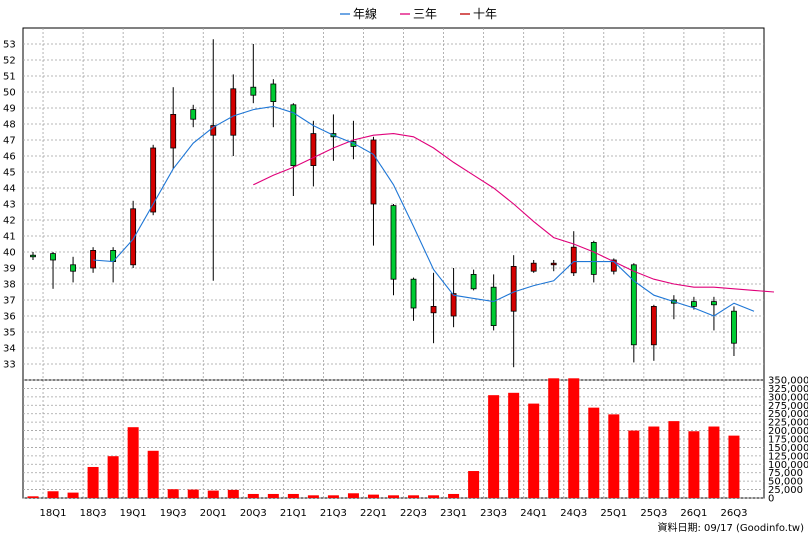  Describe the element at coordinates (53, 513) in the screenshot. I see `x-tick-label: 18Q1` at that location.